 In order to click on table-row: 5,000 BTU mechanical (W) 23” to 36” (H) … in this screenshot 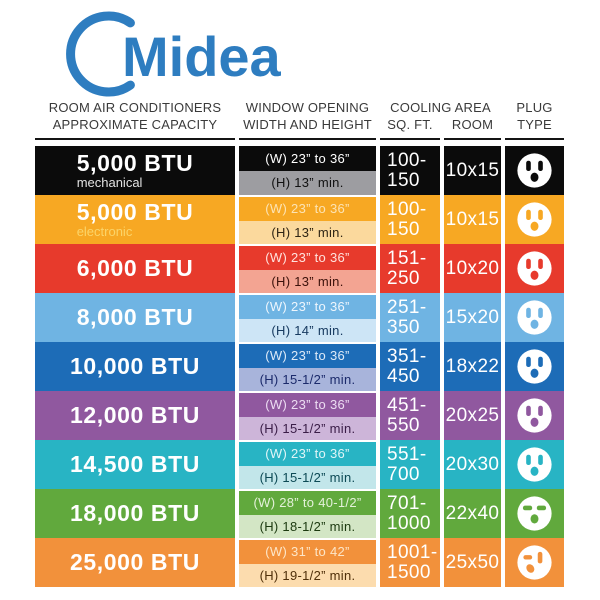, I will do `click(299, 170)`.